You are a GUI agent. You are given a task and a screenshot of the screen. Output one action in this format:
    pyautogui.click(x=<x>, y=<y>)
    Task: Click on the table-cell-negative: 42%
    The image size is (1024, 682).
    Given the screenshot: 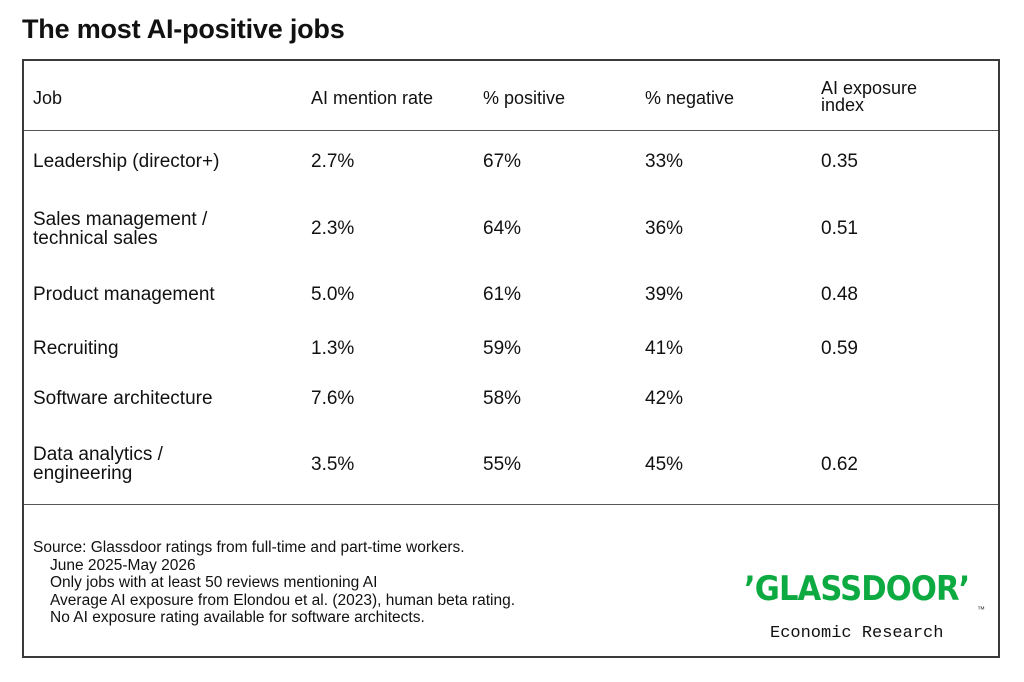 What is the action you would take?
    pyautogui.click(x=664, y=398)
    